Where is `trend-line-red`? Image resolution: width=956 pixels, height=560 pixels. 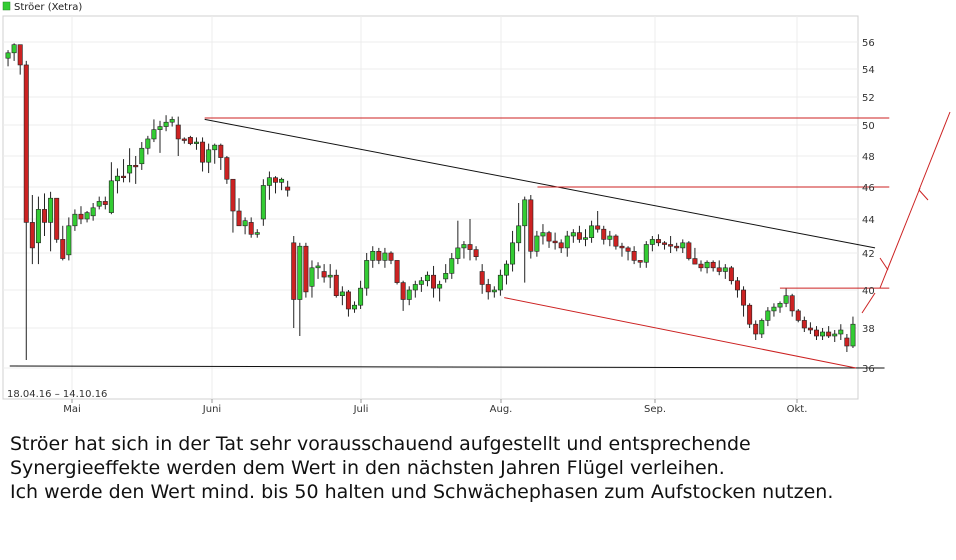
trend-line-red is located at coordinates (680, 333).